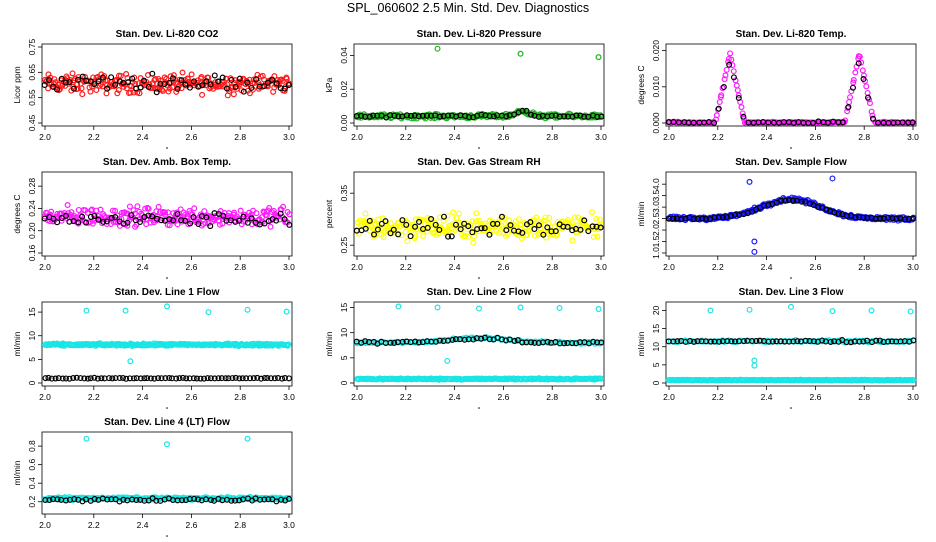 The width and height of the screenshot is (936, 542). Describe the element at coordinates (45, 137) in the screenshot. I see `x-tick-label: 2.0` at that location.